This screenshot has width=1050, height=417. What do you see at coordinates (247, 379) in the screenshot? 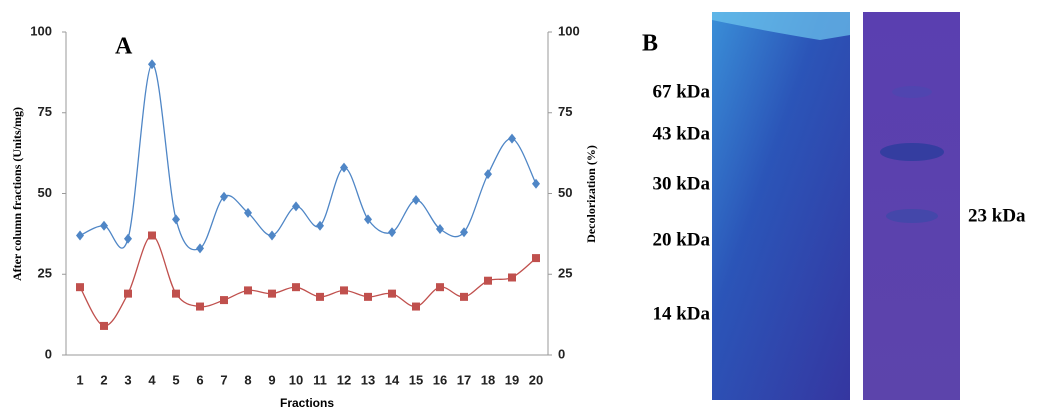
I see `x-tick-label: 8` at bounding box center [247, 379].